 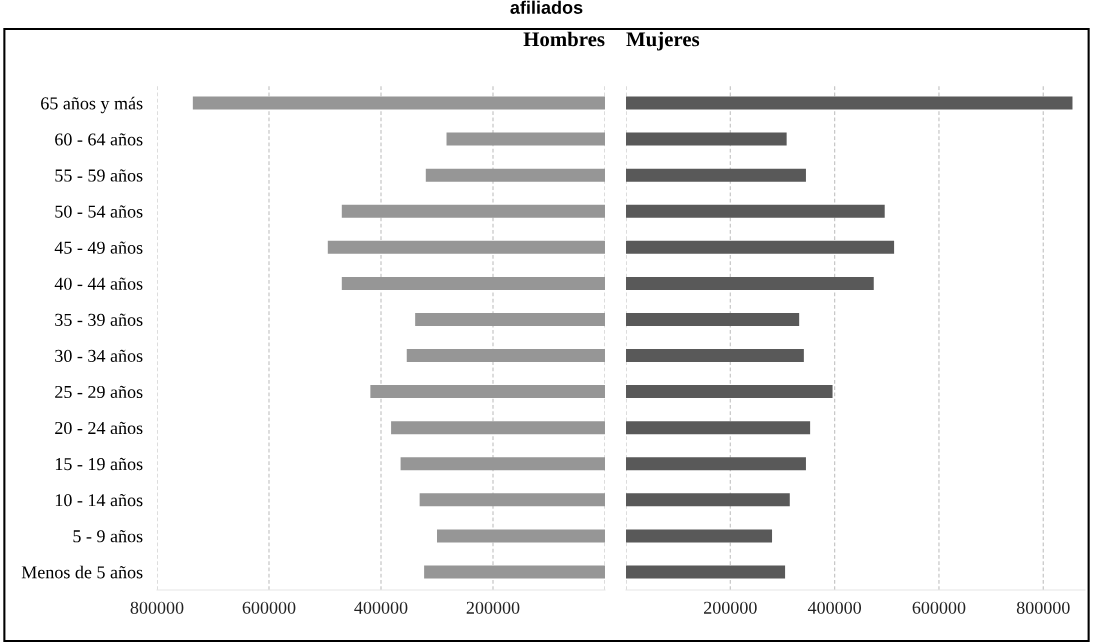 I want to click on y-tick-label: 25 - 29 años, so click(x=99, y=392).